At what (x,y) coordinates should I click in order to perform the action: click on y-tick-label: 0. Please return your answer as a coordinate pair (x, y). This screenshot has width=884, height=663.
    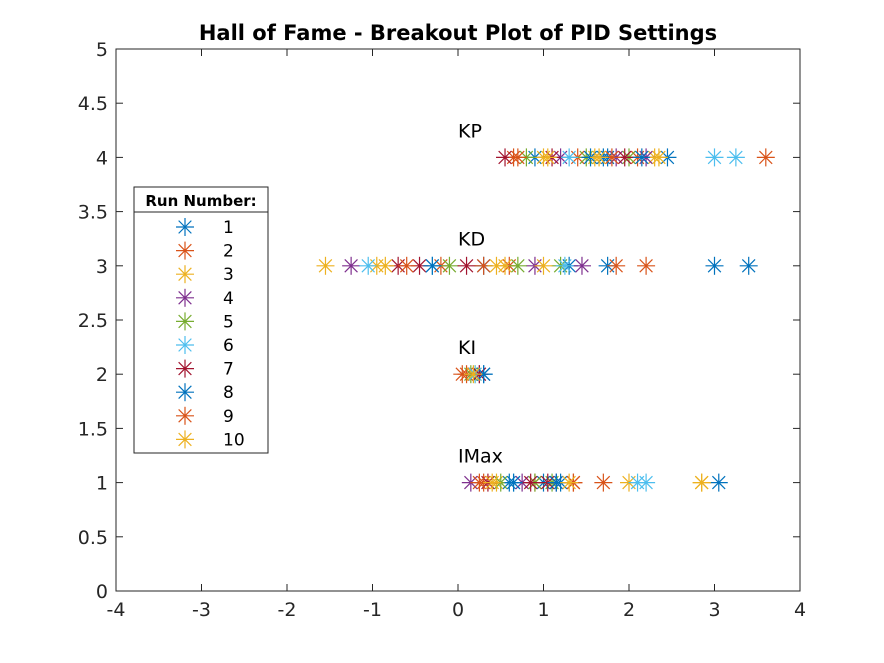
    Looking at the image, I should click on (102, 592).